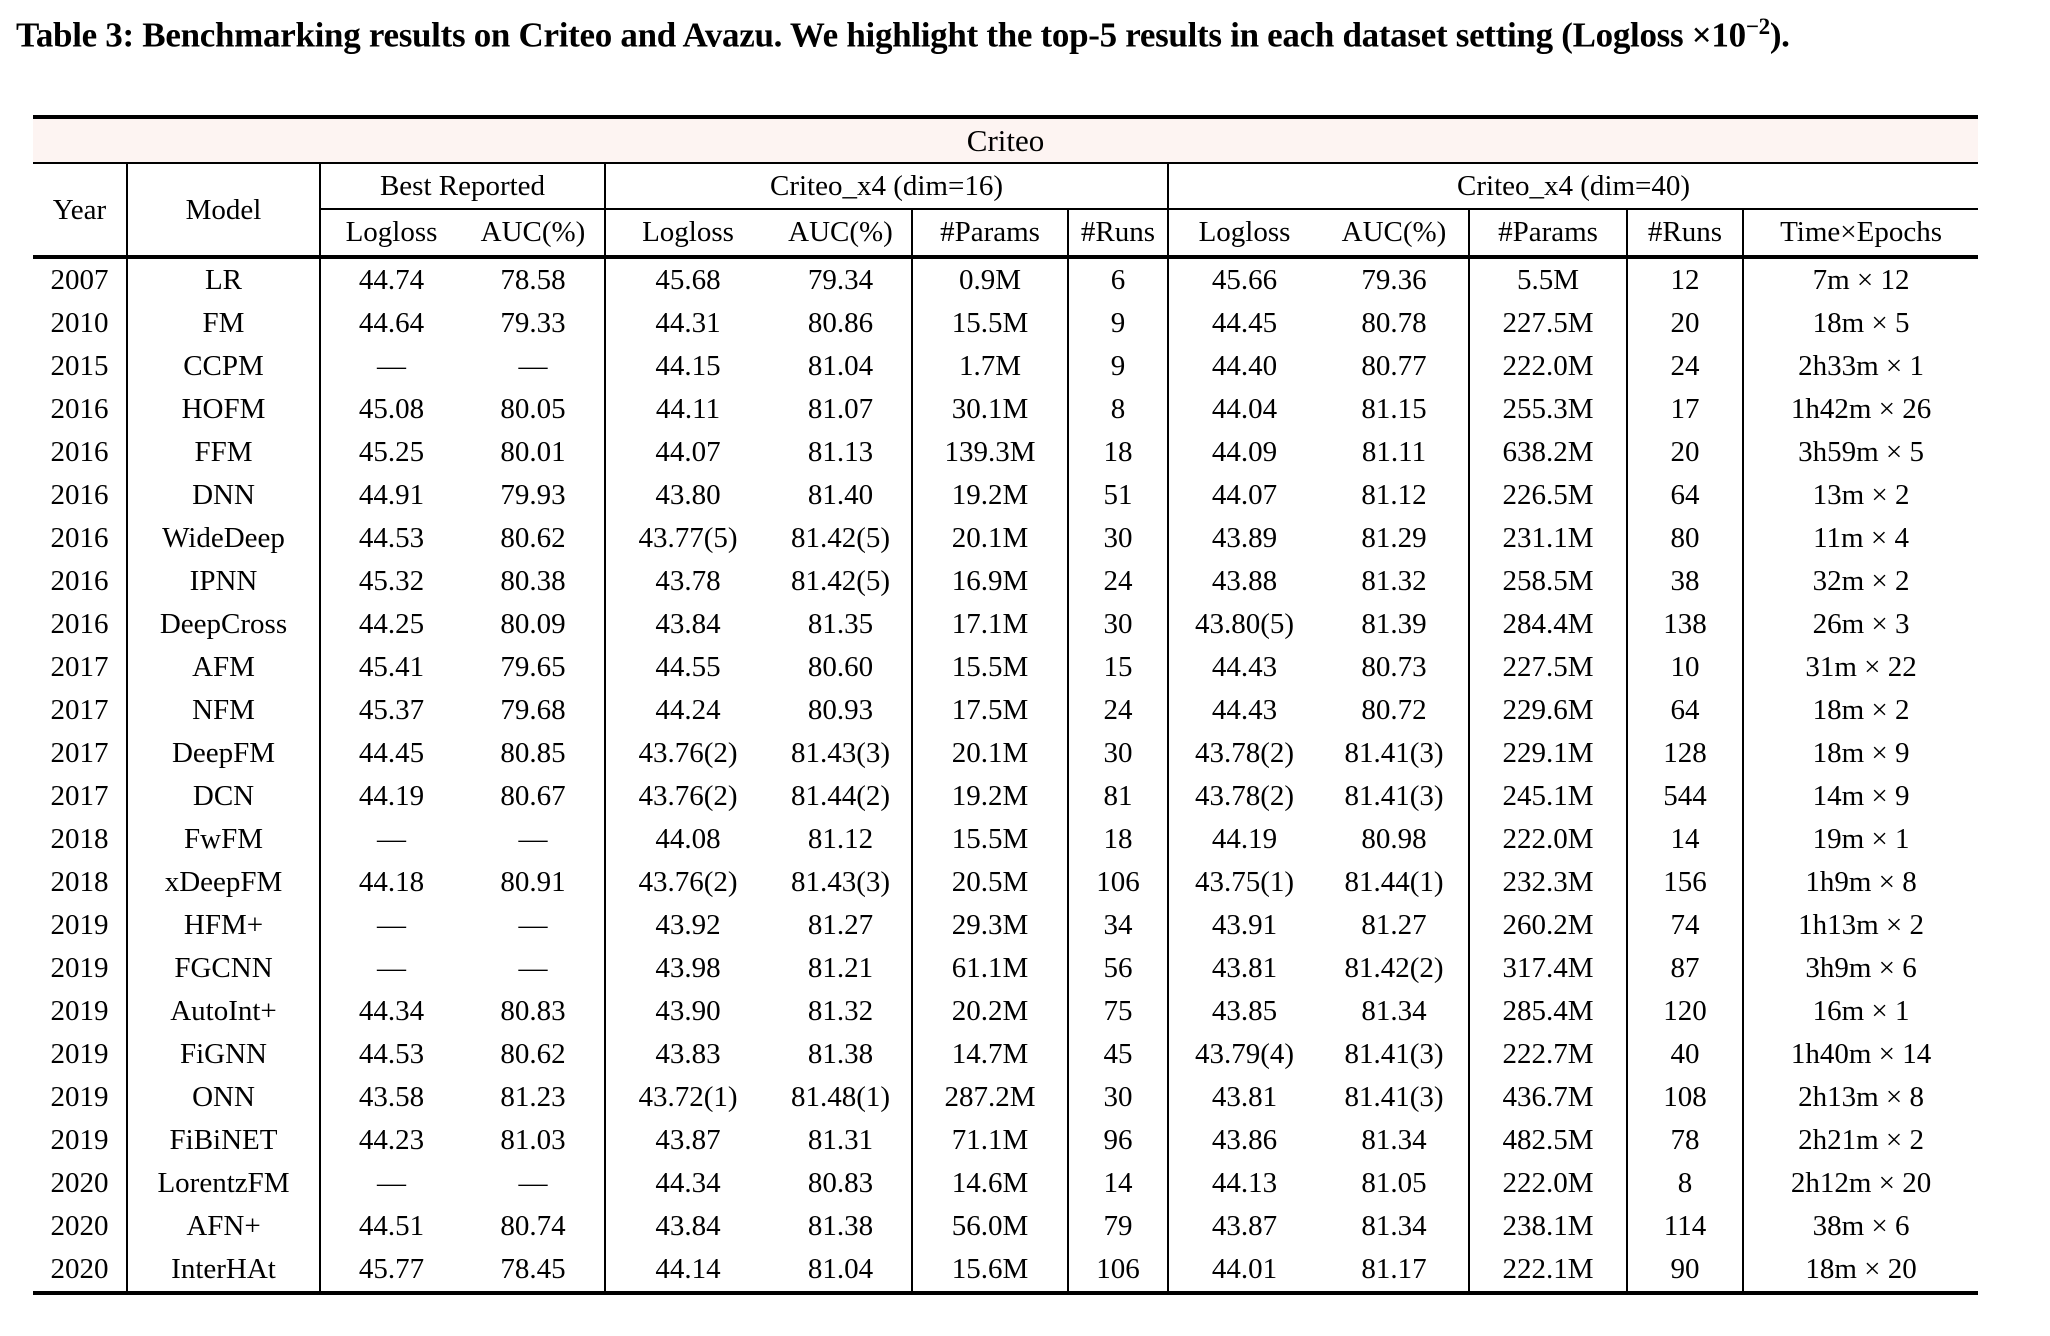  Describe the element at coordinates (391, 882) in the screenshot. I see `best-logloss-cell: 44.18` at that location.